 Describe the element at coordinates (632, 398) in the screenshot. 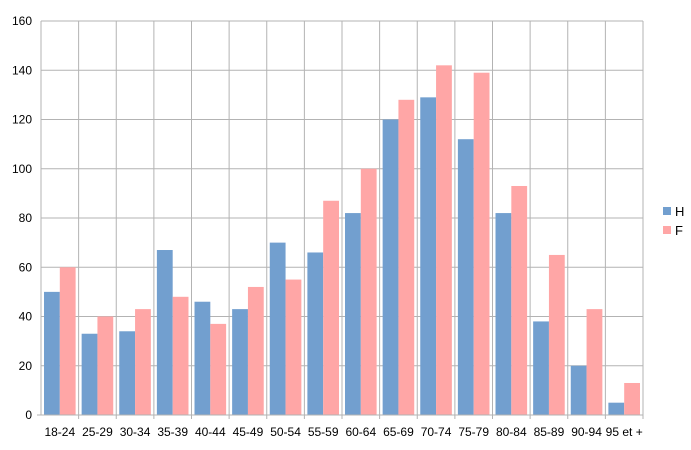

I see `bar-F-95 et +` at that location.